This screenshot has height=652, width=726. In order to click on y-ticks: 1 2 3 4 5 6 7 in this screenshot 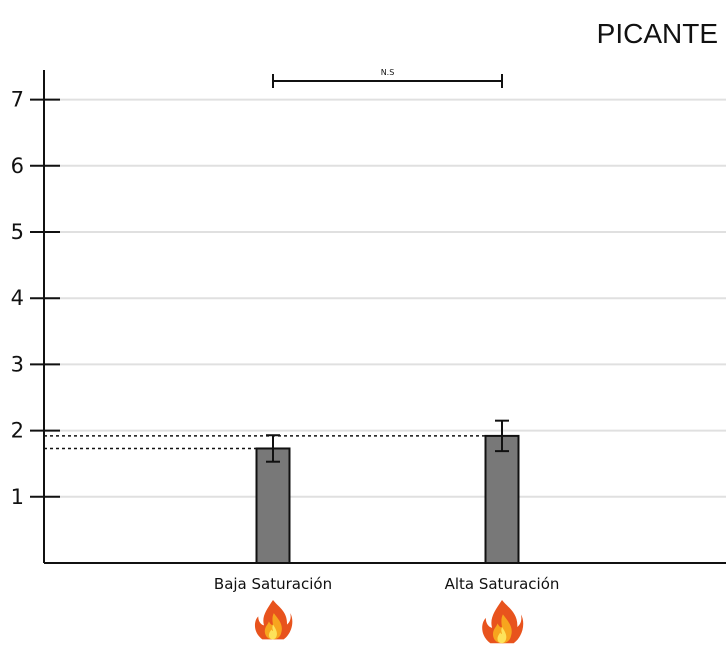, I will do `click(35, 298)`.